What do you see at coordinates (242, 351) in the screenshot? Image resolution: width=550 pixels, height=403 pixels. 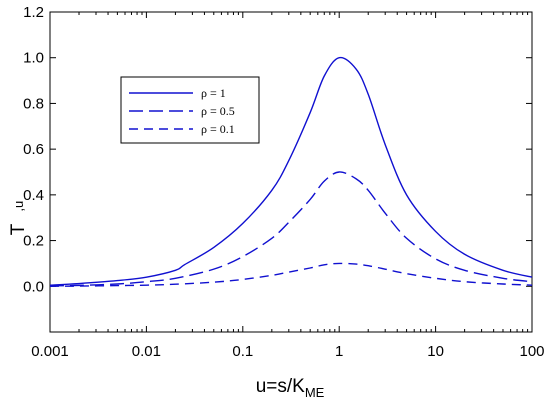 I see `x-tick-label: 0.1` at bounding box center [242, 351].